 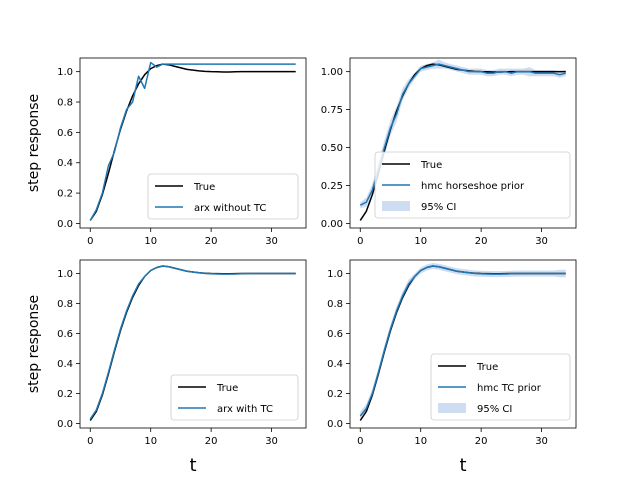 What do you see at coordinates (332, 72) in the screenshot?
I see `y-tick-label: 1.00` at bounding box center [332, 72].